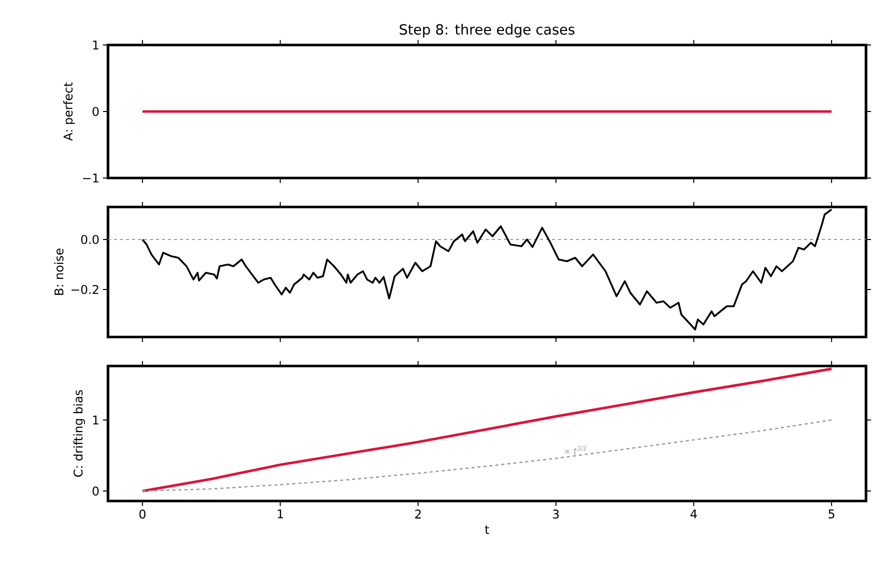 The width and height of the screenshot is (880, 573). Describe the element at coordinates (142, 514) in the screenshot. I see `x-tick-label: 0` at that location.